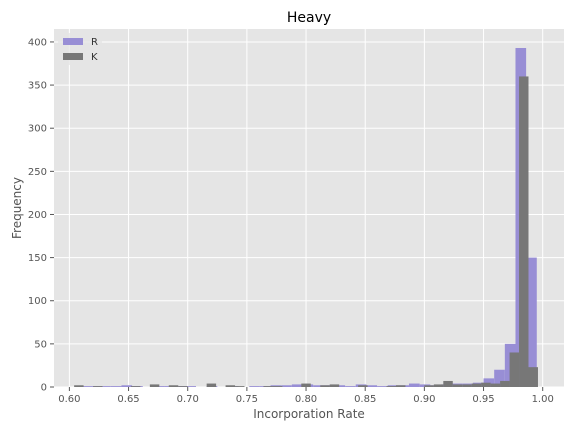  I want to click on x-axis-label: Incorporation Rate, so click(309, 414).